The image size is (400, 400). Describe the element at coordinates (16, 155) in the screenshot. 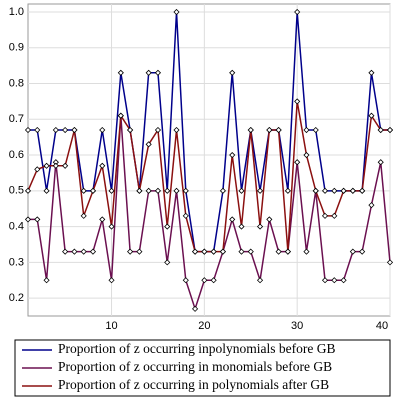

I see `y-tick-label: 0.6` at that location.